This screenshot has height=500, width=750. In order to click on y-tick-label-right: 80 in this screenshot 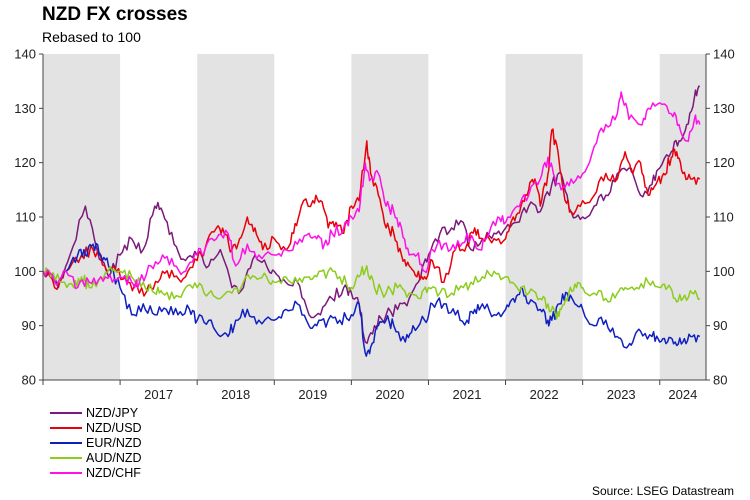, I will do `click(720, 380)`.